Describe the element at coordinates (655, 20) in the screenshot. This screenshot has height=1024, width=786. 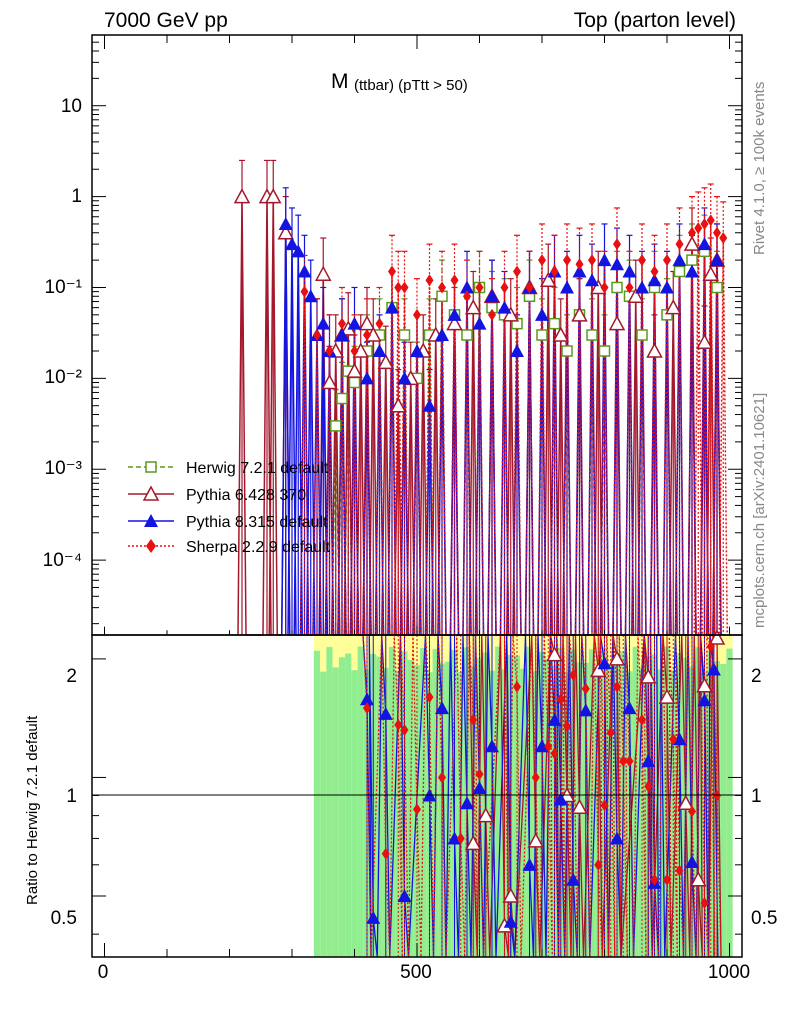
I see `header-process: Top (parton level)` at that location.